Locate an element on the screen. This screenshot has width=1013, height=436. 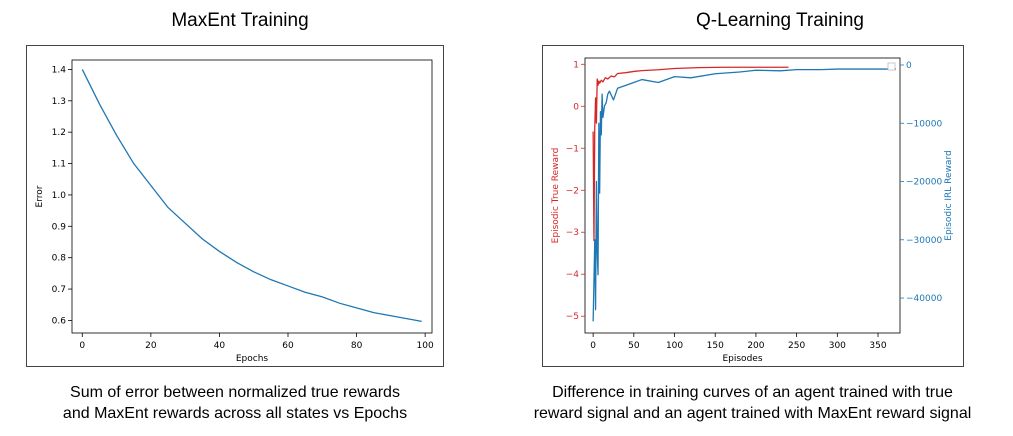
true-reward-series-line is located at coordinates (690, 154).